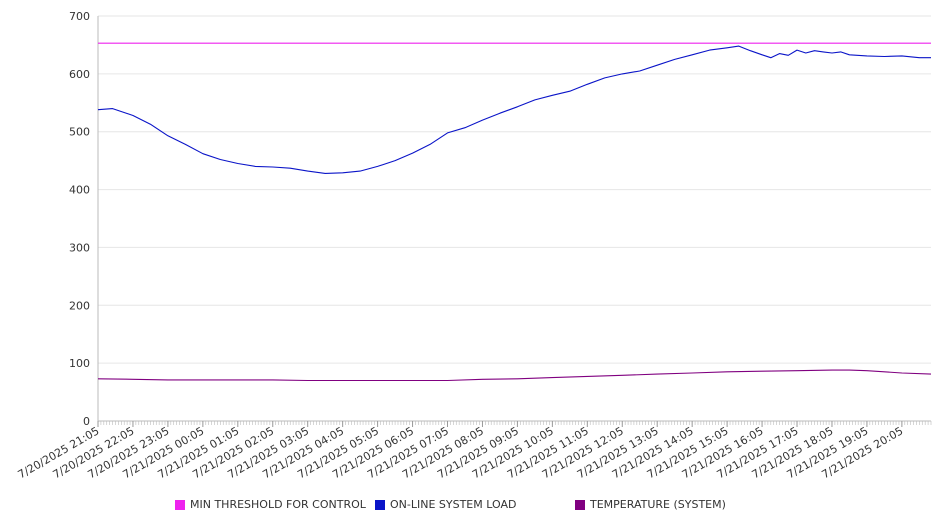 This screenshot has width=946, height=526. Describe the element at coordinates (79, 190) in the screenshot. I see `y-tick-label: 400` at that location.